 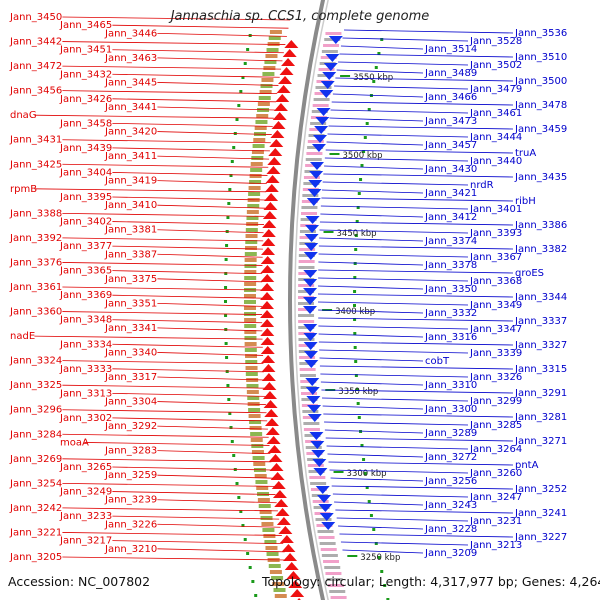 I want to click on right-gene-label: Jann_3440, so click(x=495, y=161).